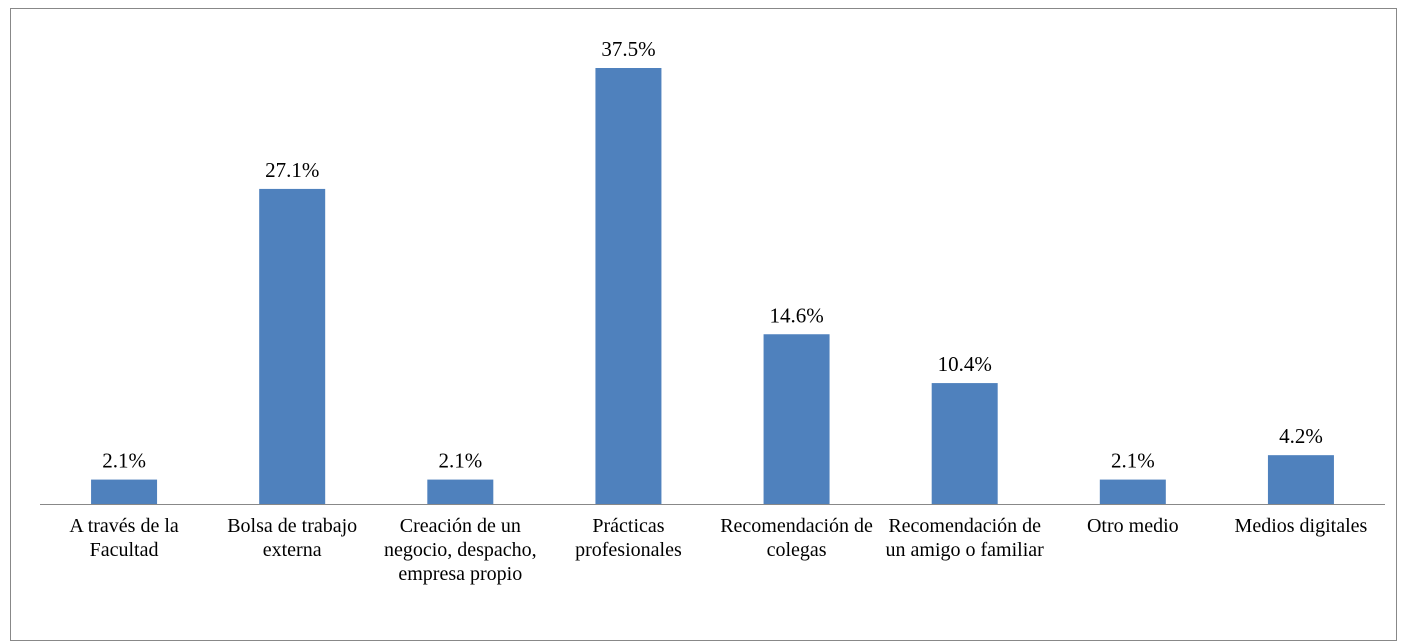 The image size is (1401, 642). I want to click on data-label: 14.6%, so click(796, 315).